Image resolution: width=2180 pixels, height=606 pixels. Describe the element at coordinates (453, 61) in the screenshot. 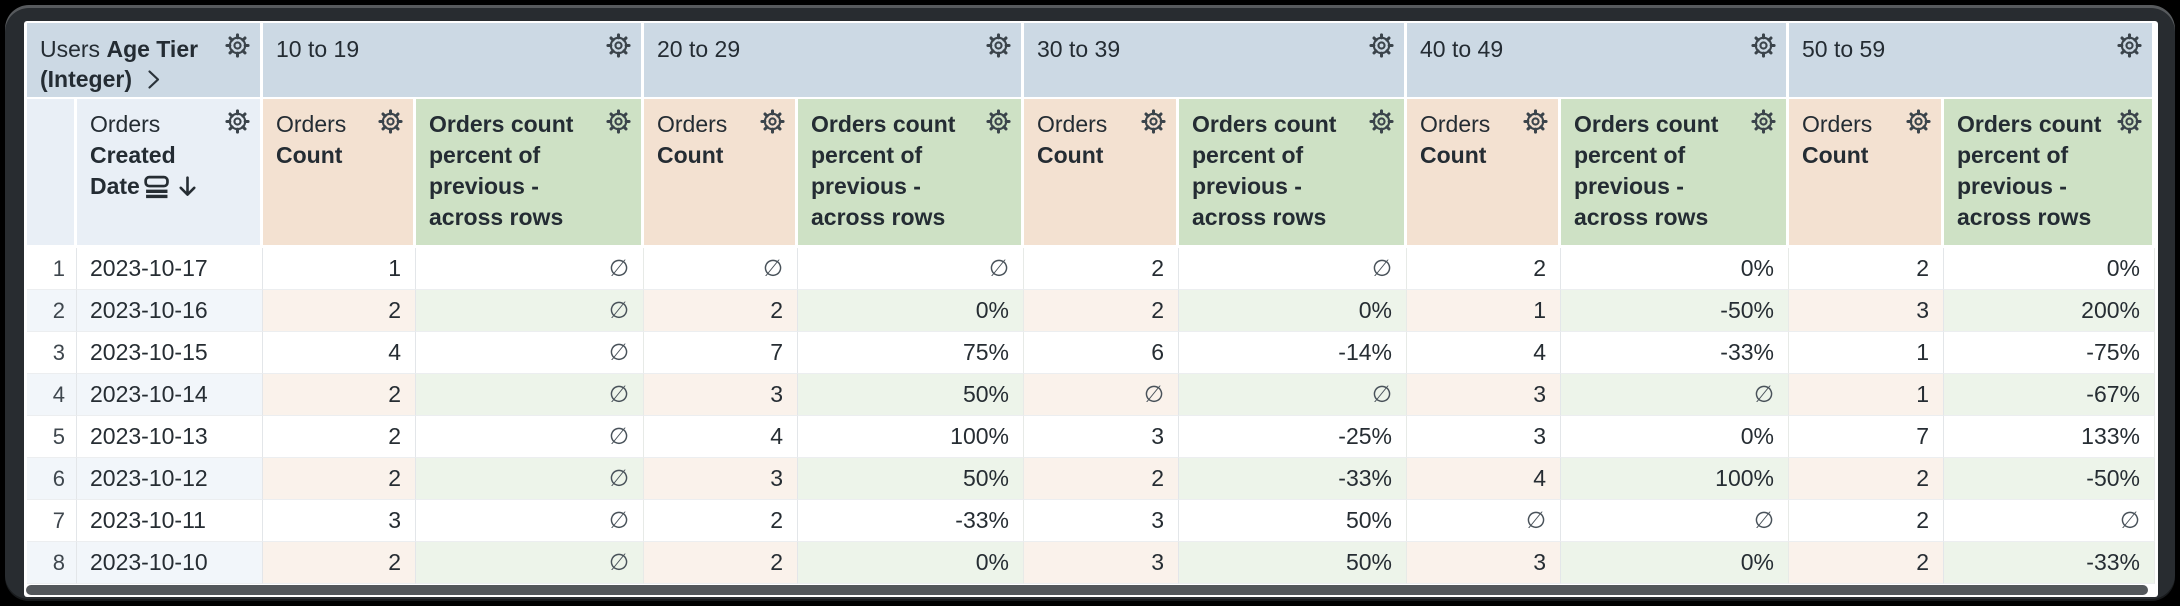

I see `pivot-header-10-to-19: 10 to 19` at that location.